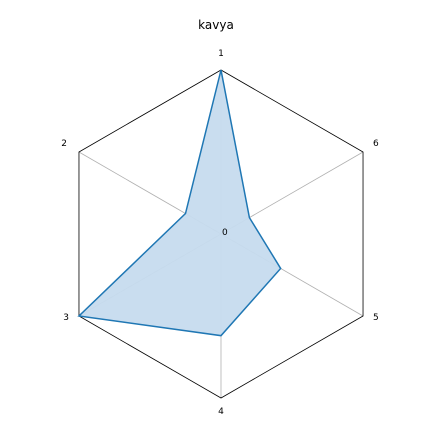  Describe the element at coordinates (221, 54) in the screenshot. I see `axis-label-1: 1` at that location.